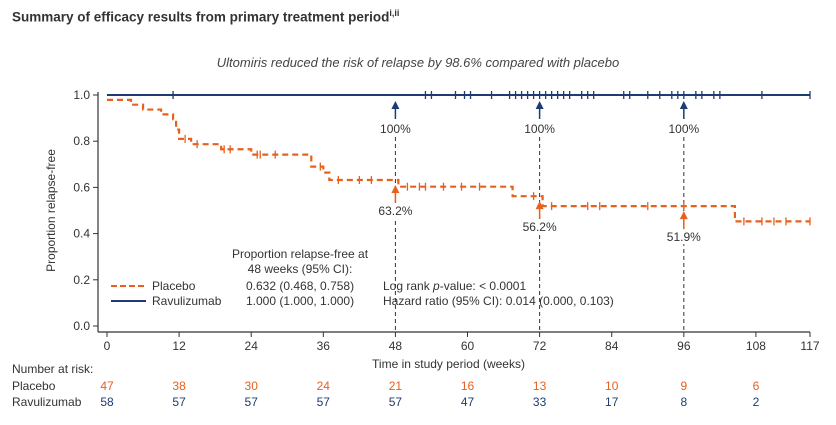 The image size is (836, 425). What do you see at coordinates (187, 301) in the screenshot?
I see `legend-label: Ravulizumab` at bounding box center [187, 301].